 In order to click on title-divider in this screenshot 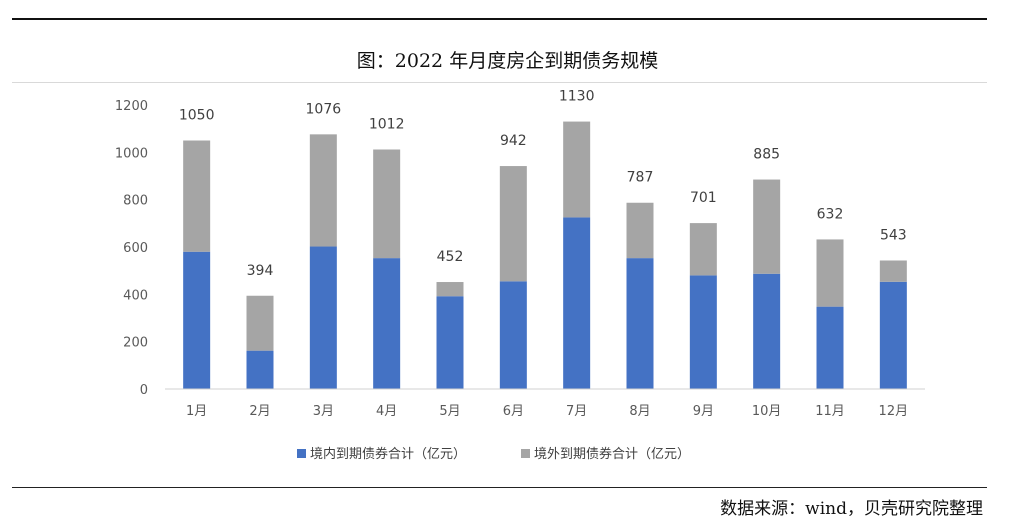, I will do `click(499, 82)`.